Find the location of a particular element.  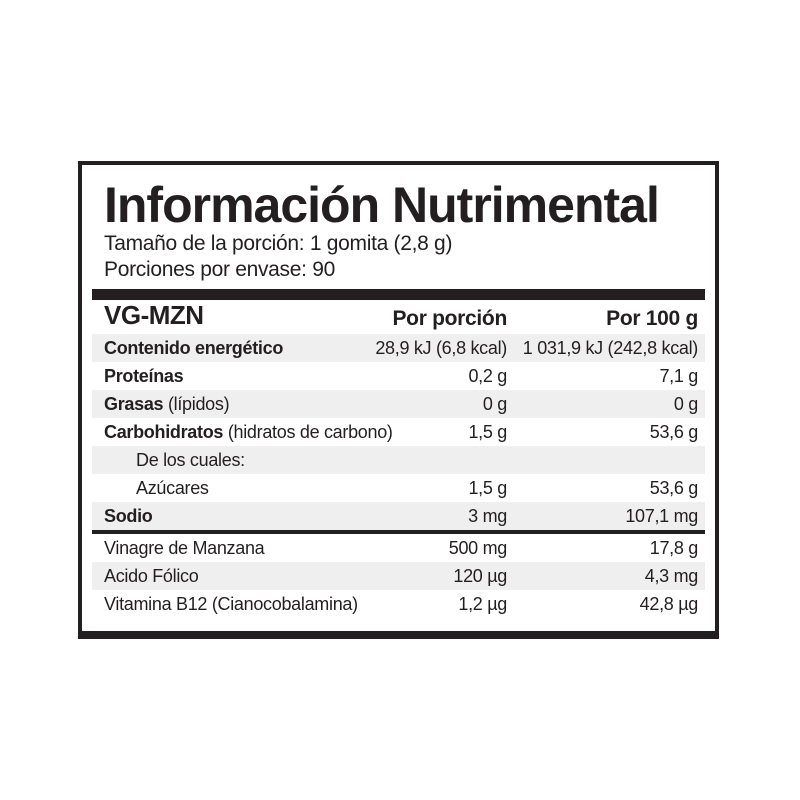

per-100g-value: 1 031,9 kJ (242,8 kcal) is located at coordinates (610, 347).